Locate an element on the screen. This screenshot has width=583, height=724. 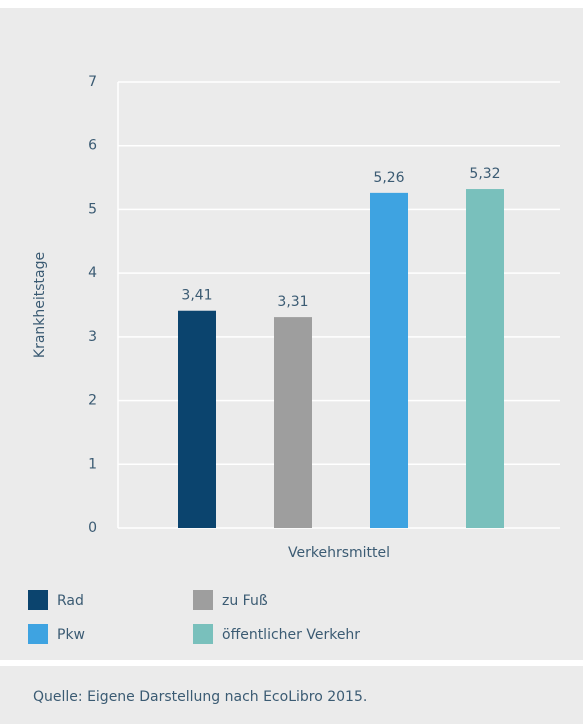
legend-label: zu Fuß is located at coordinates (245, 601).